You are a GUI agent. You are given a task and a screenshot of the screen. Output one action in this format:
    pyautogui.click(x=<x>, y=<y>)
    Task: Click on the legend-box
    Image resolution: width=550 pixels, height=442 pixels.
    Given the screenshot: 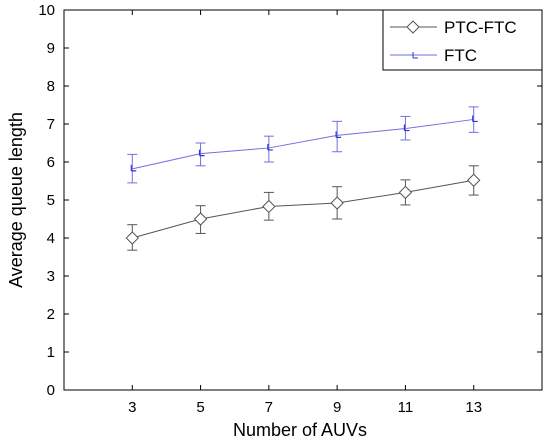 What is the action you would take?
    pyautogui.click(x=462, y=40)
    